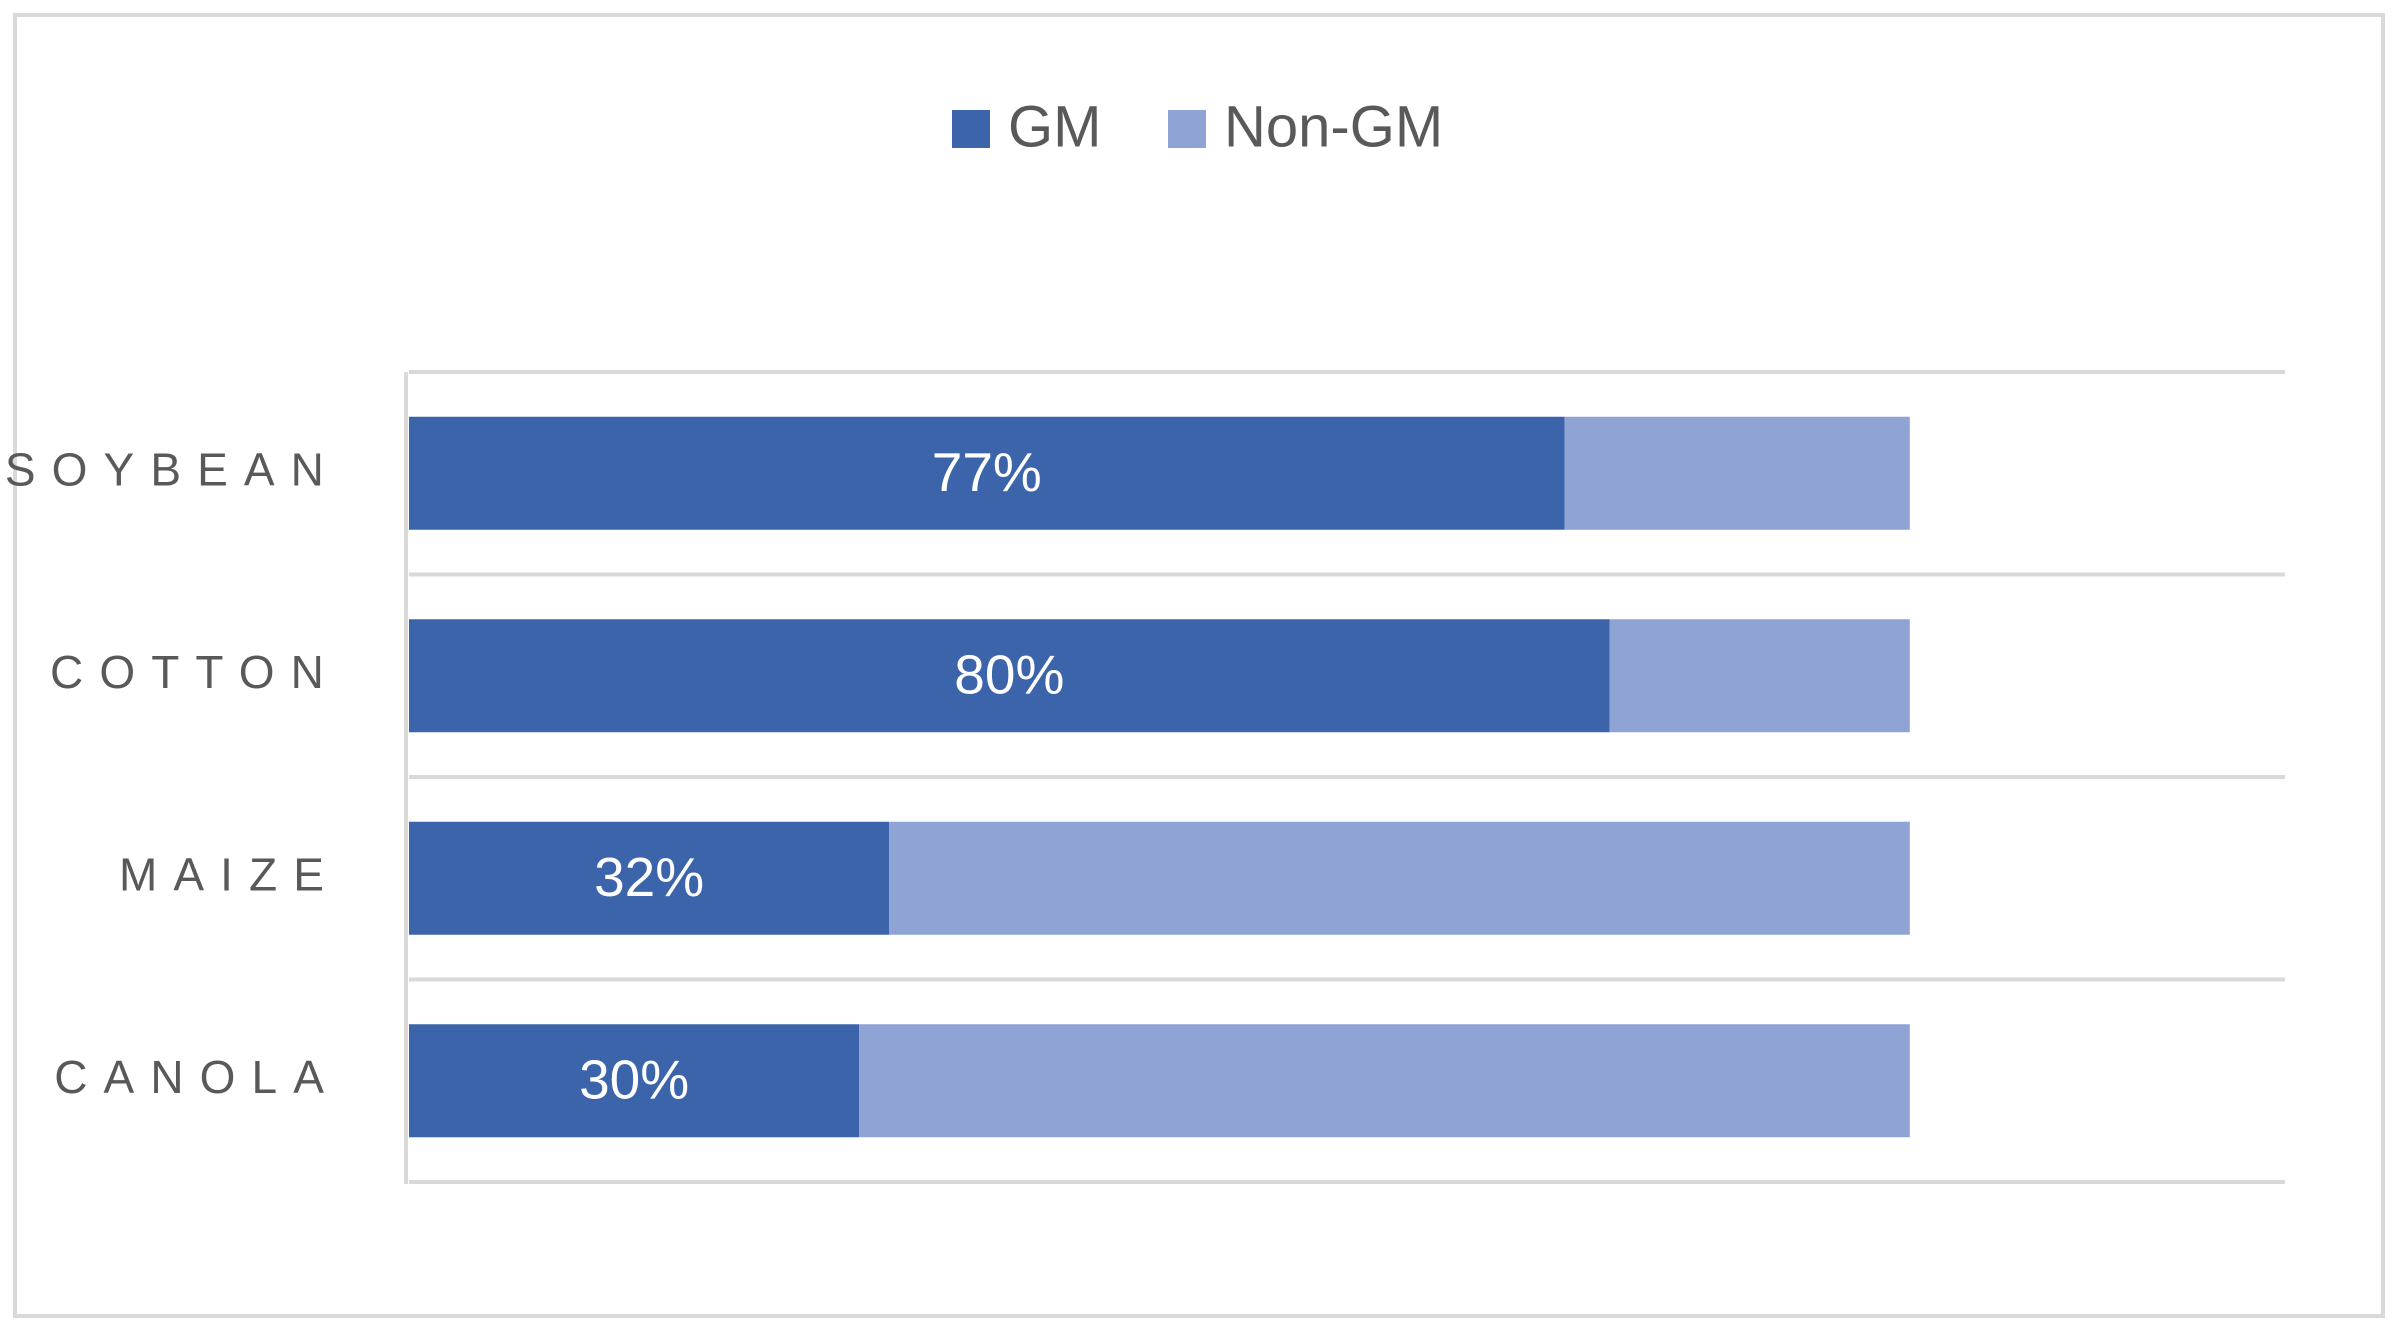 This screenshot has height=1338, width=2400. Describe the element at coordinates (172, 469) in the screenshot. I see `y-tick-label: SOYBEAN` at that location.